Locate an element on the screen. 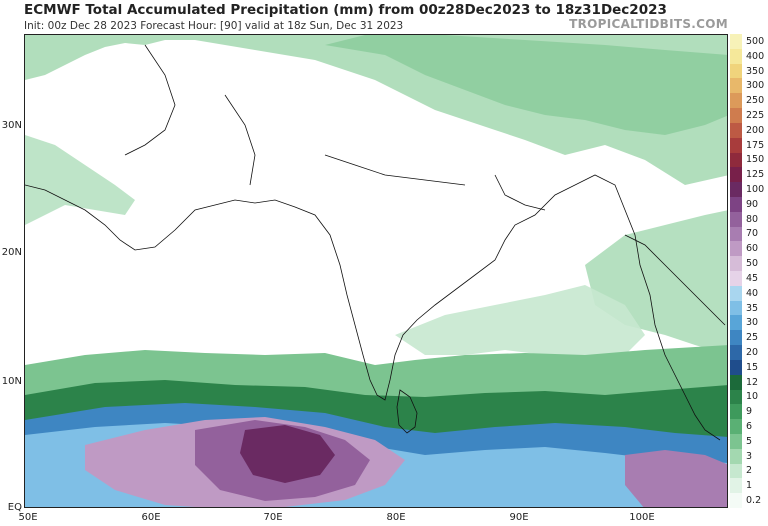  colorbar-step: 60 is located at coordinates (749, 249).